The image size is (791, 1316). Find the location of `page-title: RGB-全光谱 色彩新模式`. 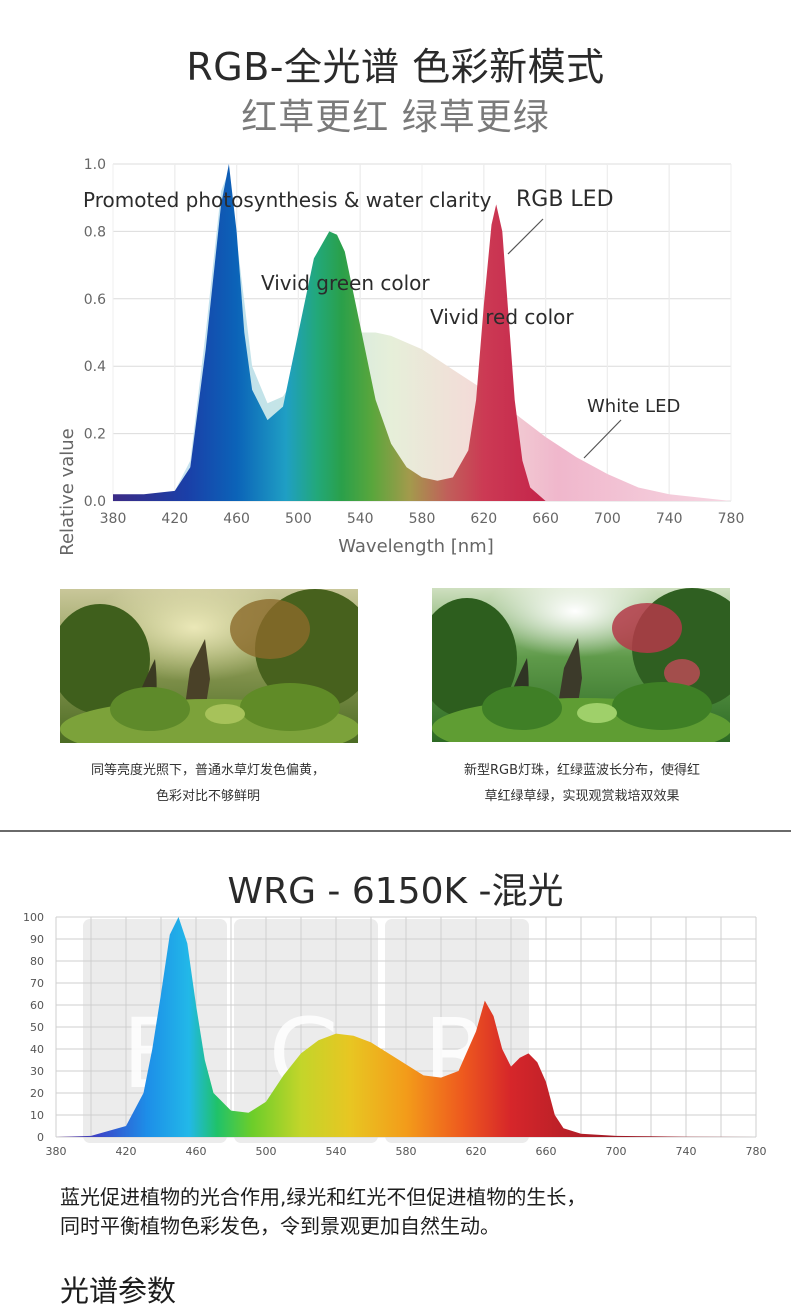

page-title: RGB-全光谱 色彩新模式 is located at coordinates (395, 67).